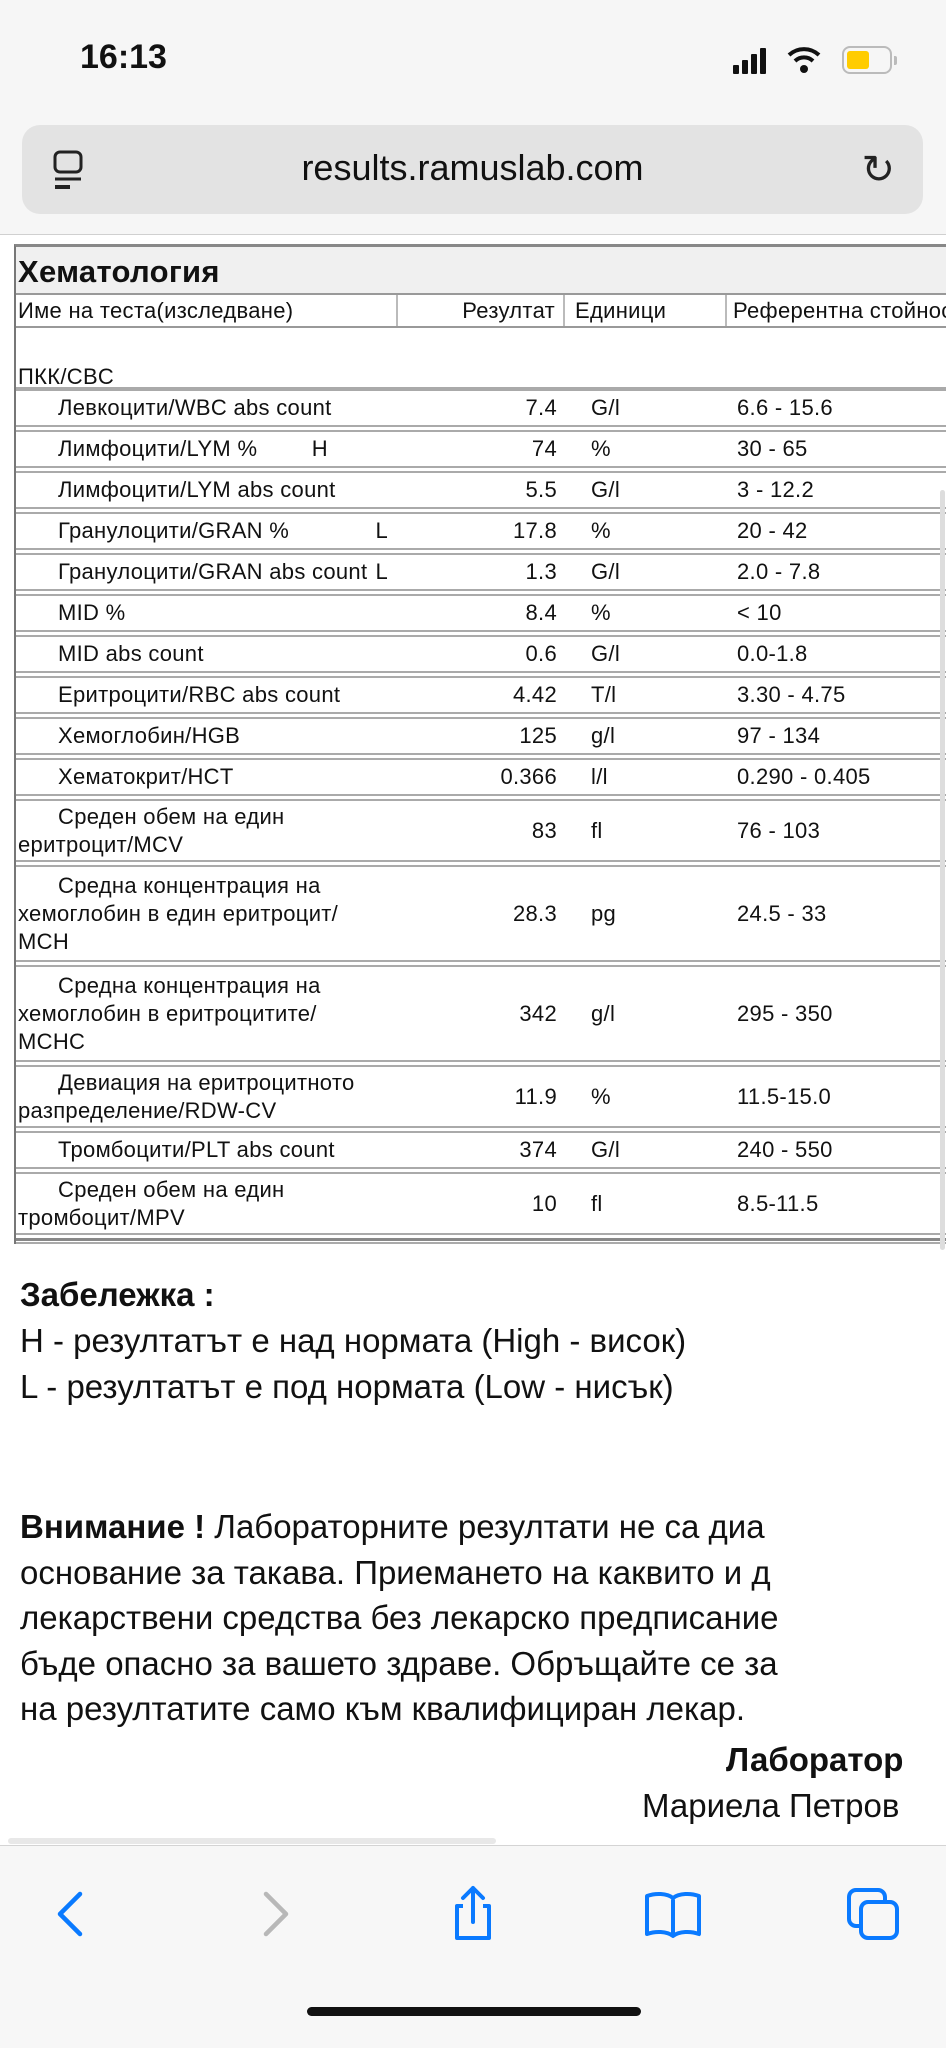 The width and height of the screenshot is (946, 2048). Describe the element at coordinates (199, 694) in the screenshot. I see `test-name-text: Еритроцити/RBC abs count` at that location.